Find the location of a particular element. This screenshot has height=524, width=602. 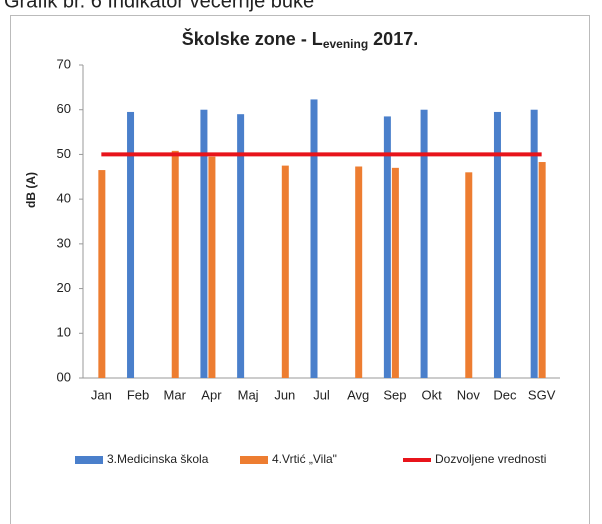

chart-title: Školske zone - Levening 2017. is located at coordinates (300, 39).